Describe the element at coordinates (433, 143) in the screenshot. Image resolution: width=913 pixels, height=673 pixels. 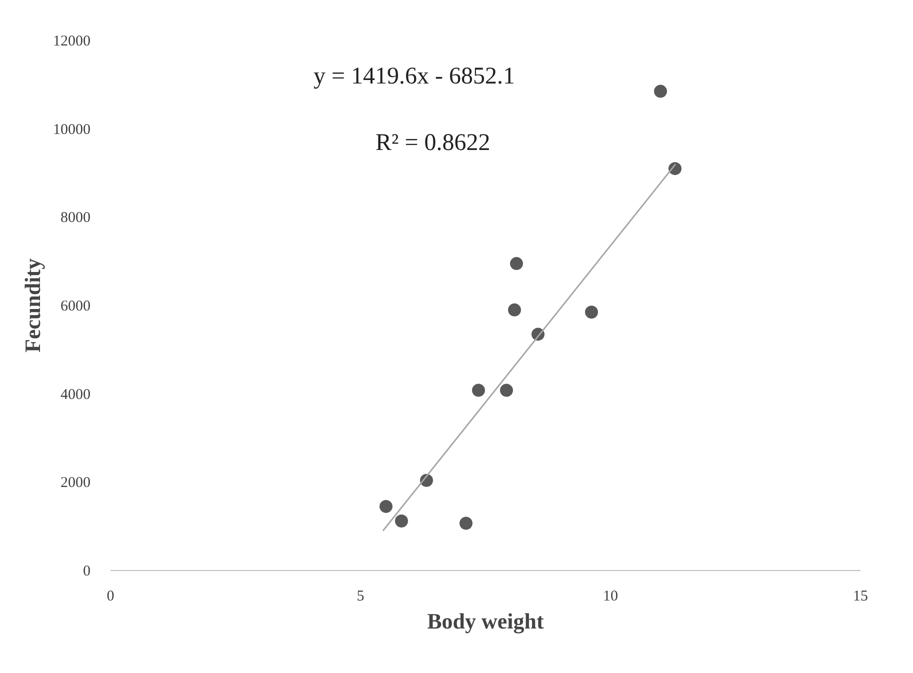
I see `annotation: R² = 0.8622` at that location.